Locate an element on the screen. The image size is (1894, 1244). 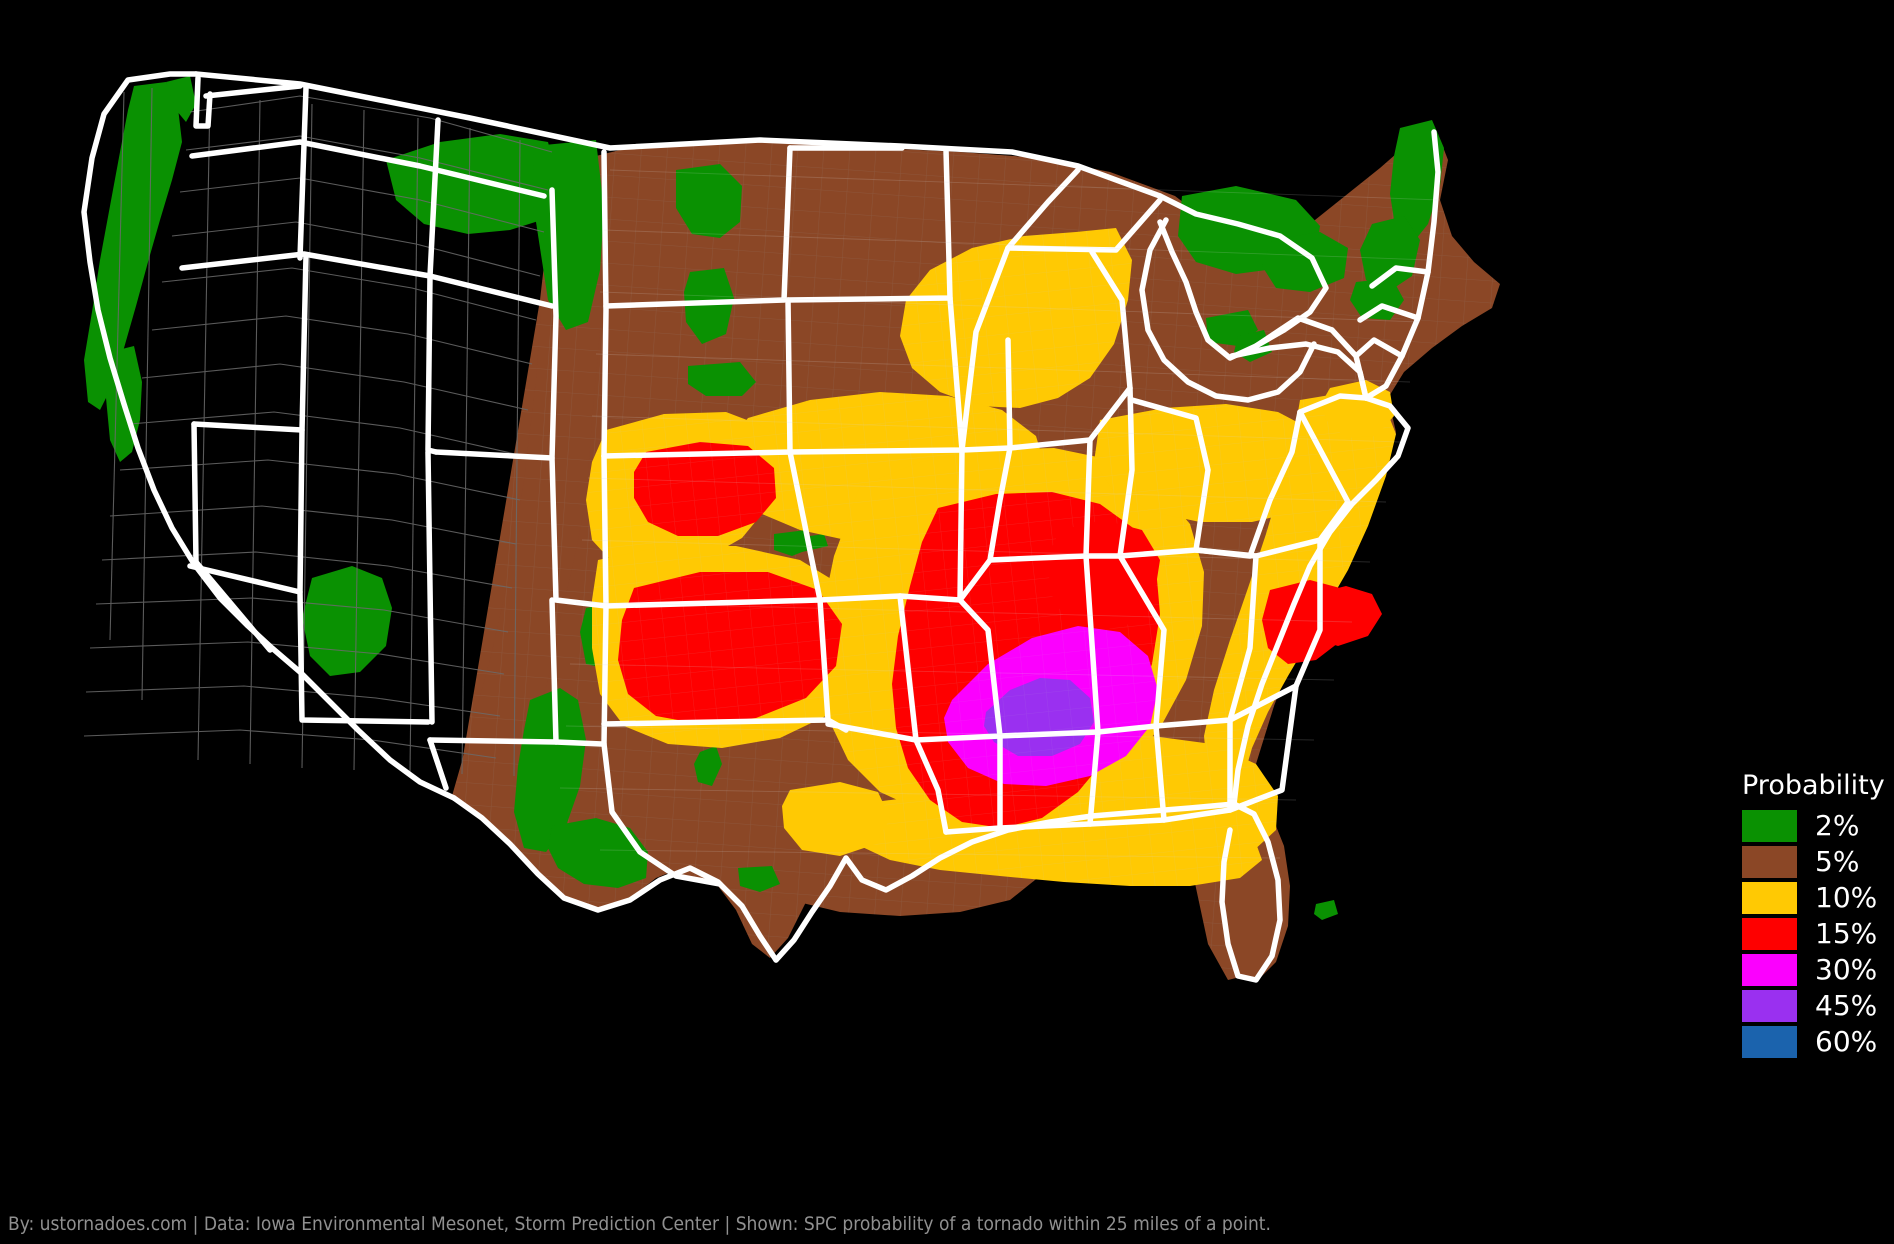
legend-label-30: 30% is located at coordinates (1846, 969).